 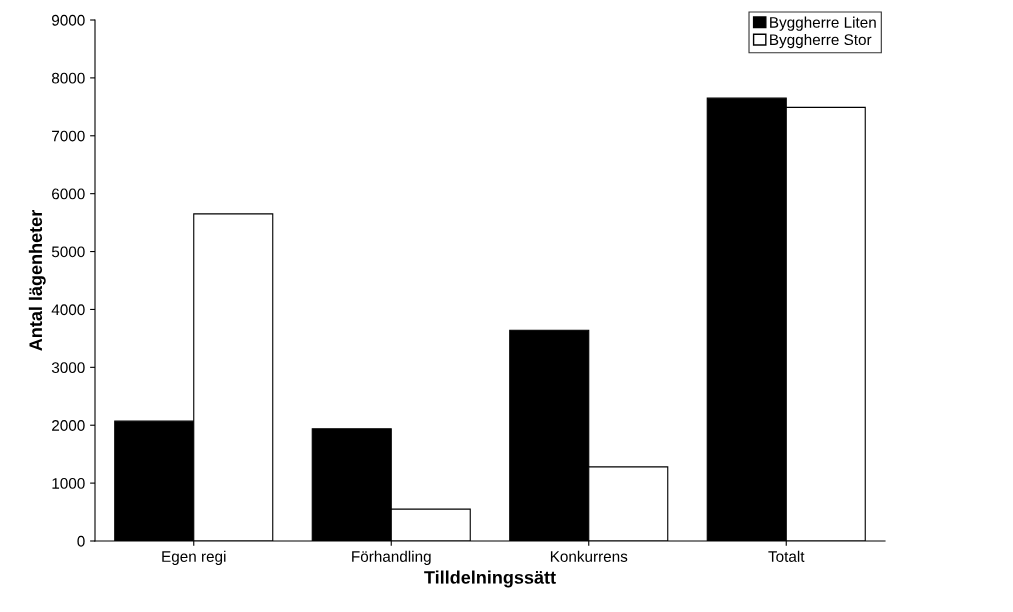 I want to click on y-tick-label: 4000, so click(x=68, y=310).